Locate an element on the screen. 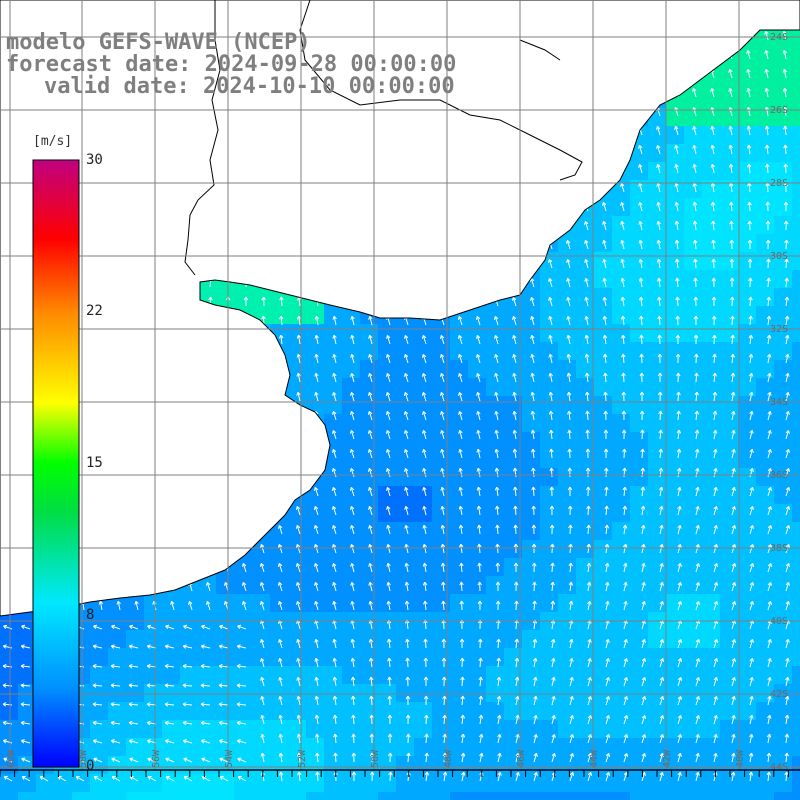 The height and width of the screenshot is (800, 800). latitude-label: 42S is located at coordinates (779, 694).